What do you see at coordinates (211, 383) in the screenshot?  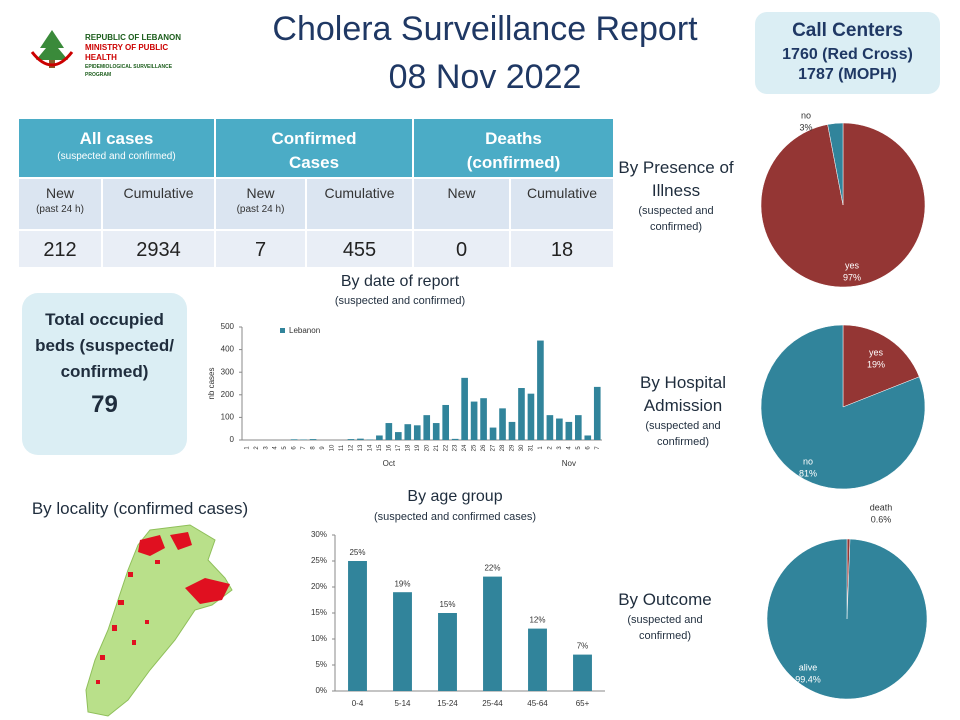 I see `y-axis-label: nb cases` at bounding box center [211, 383].